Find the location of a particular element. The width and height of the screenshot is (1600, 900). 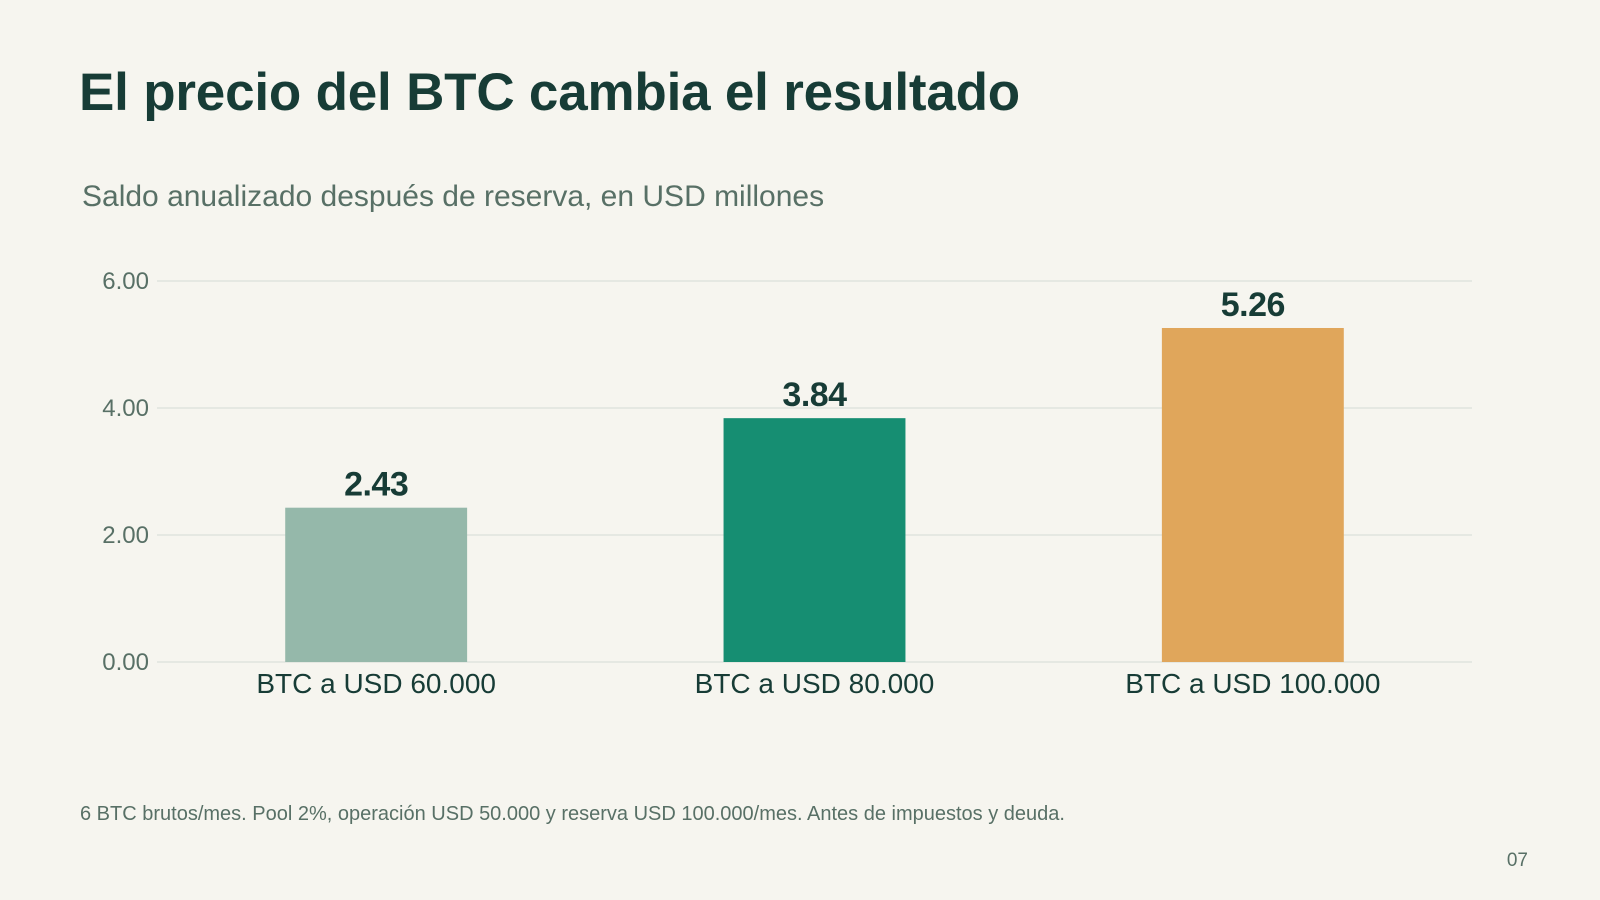

y-tick-label: 4.00 is located at coordinates (125, 408).